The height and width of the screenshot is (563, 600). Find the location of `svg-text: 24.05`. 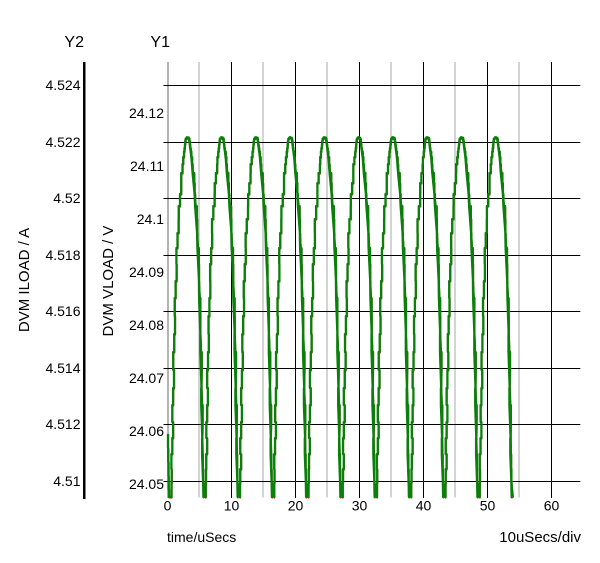

svg-text: 24.05 is located at coordinates (146, 484).